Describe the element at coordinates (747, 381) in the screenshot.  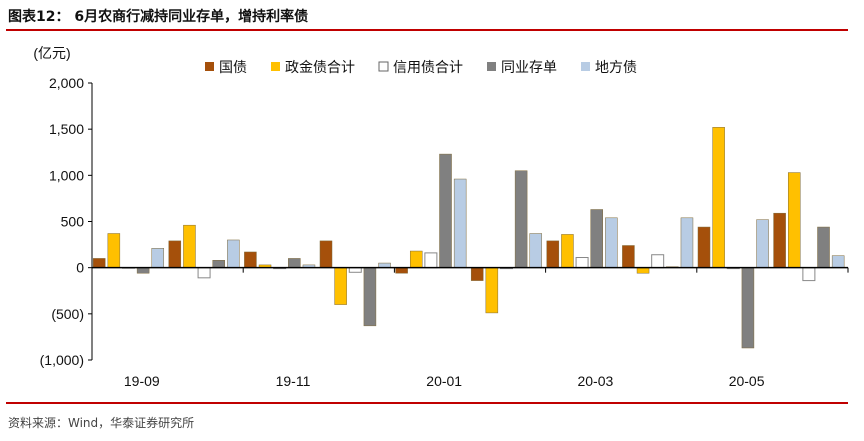
I see `x-tick-label: 20-05` at that location.